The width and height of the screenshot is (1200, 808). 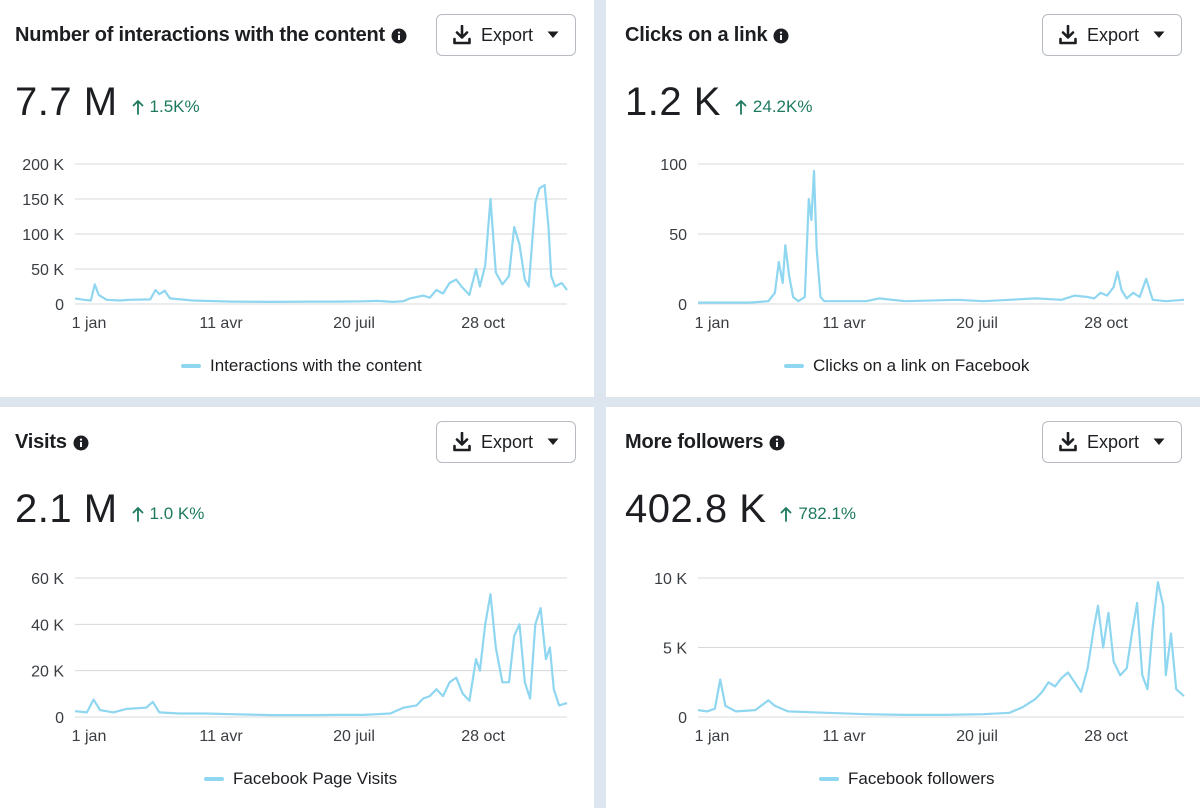 I want to click on y-tick-label: 100 K, so click(x=43, y=235).